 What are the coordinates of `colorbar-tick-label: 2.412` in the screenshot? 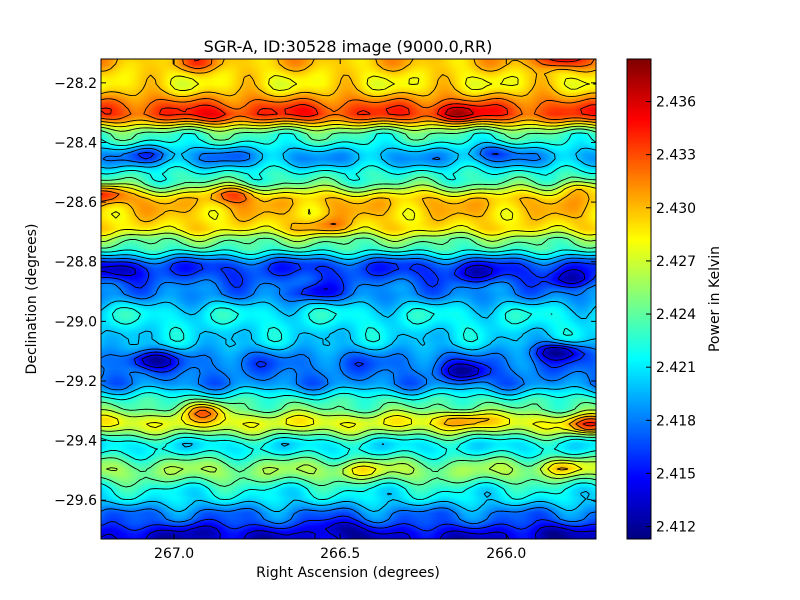 It's located at (676, 528).